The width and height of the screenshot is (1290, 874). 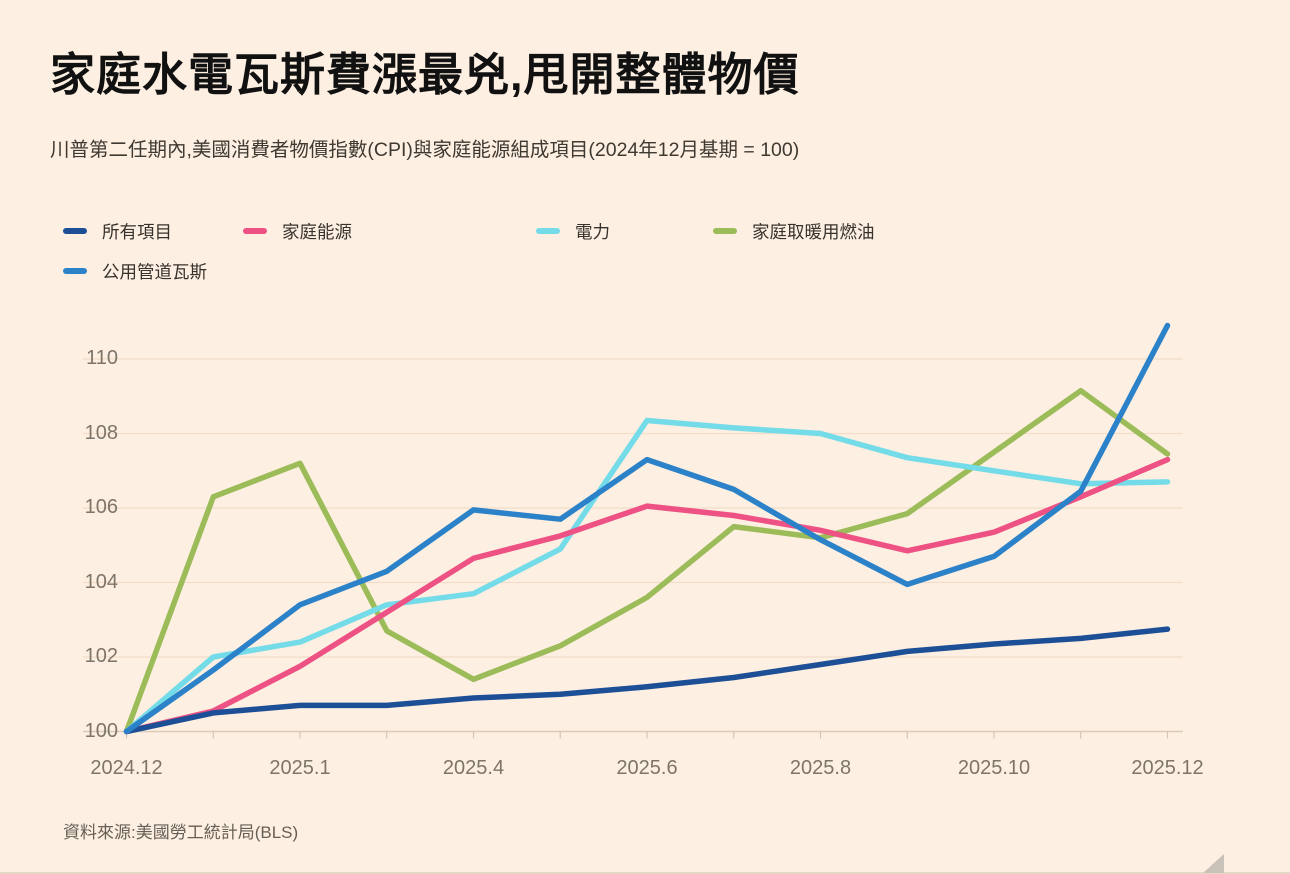 What do you see at coordinates (317, 231) in the screenshot?
I see `legend-label-household-energy: 家庭能源` at bounding box center [317, 231].